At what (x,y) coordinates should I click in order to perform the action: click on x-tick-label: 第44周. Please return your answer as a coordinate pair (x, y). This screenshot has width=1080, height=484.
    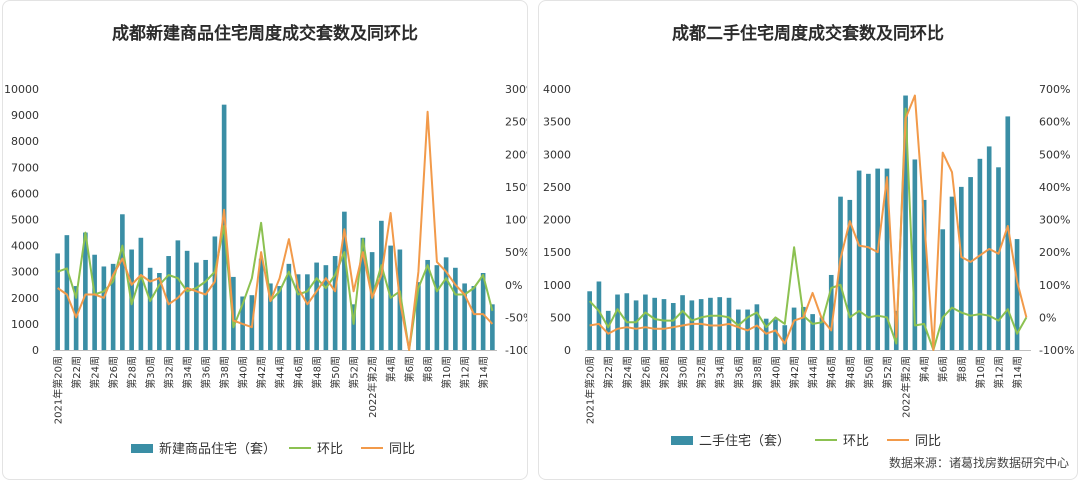
    Looking at the image, I should click on (813, 372).